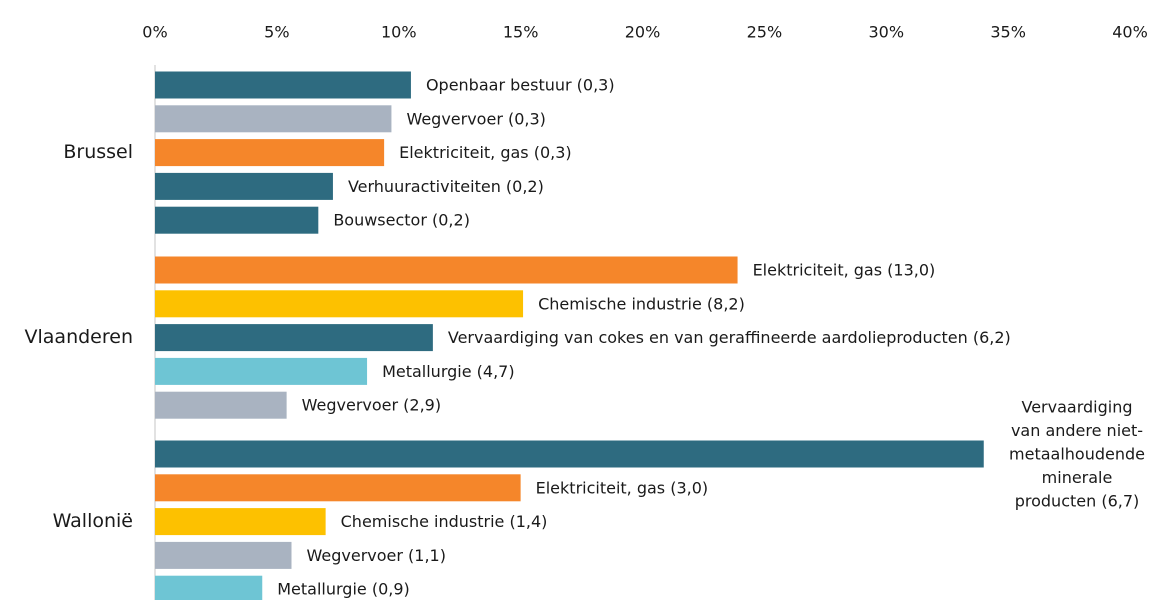 Image resolution: width=1165 pixels, height=600 pixels. I want to click on data-label: Bouwsector (0,2), so click(401, 220).